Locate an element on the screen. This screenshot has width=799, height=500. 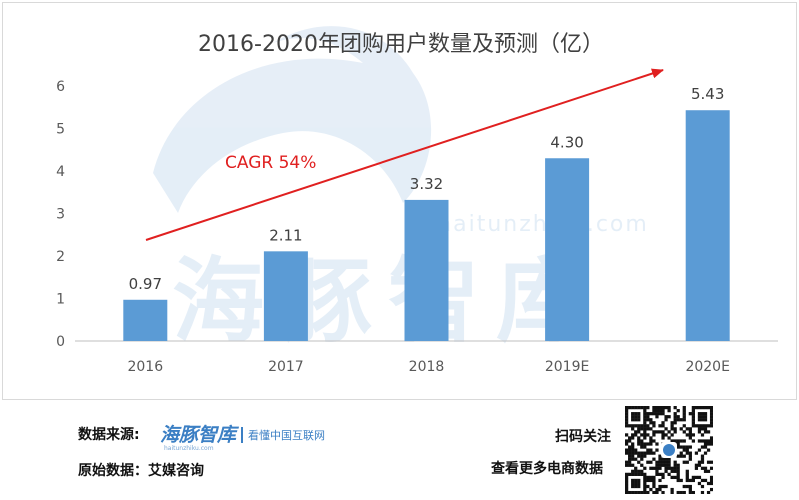
y-axis-ticks: 0 1 2 3 4 5 6 is located at coordinates (60, 214).